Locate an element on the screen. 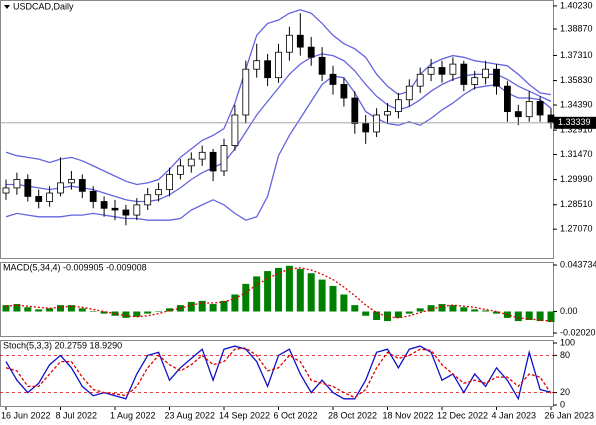  x-tick-label: 28 Oct 2022 is located at coordinates (352, 415).